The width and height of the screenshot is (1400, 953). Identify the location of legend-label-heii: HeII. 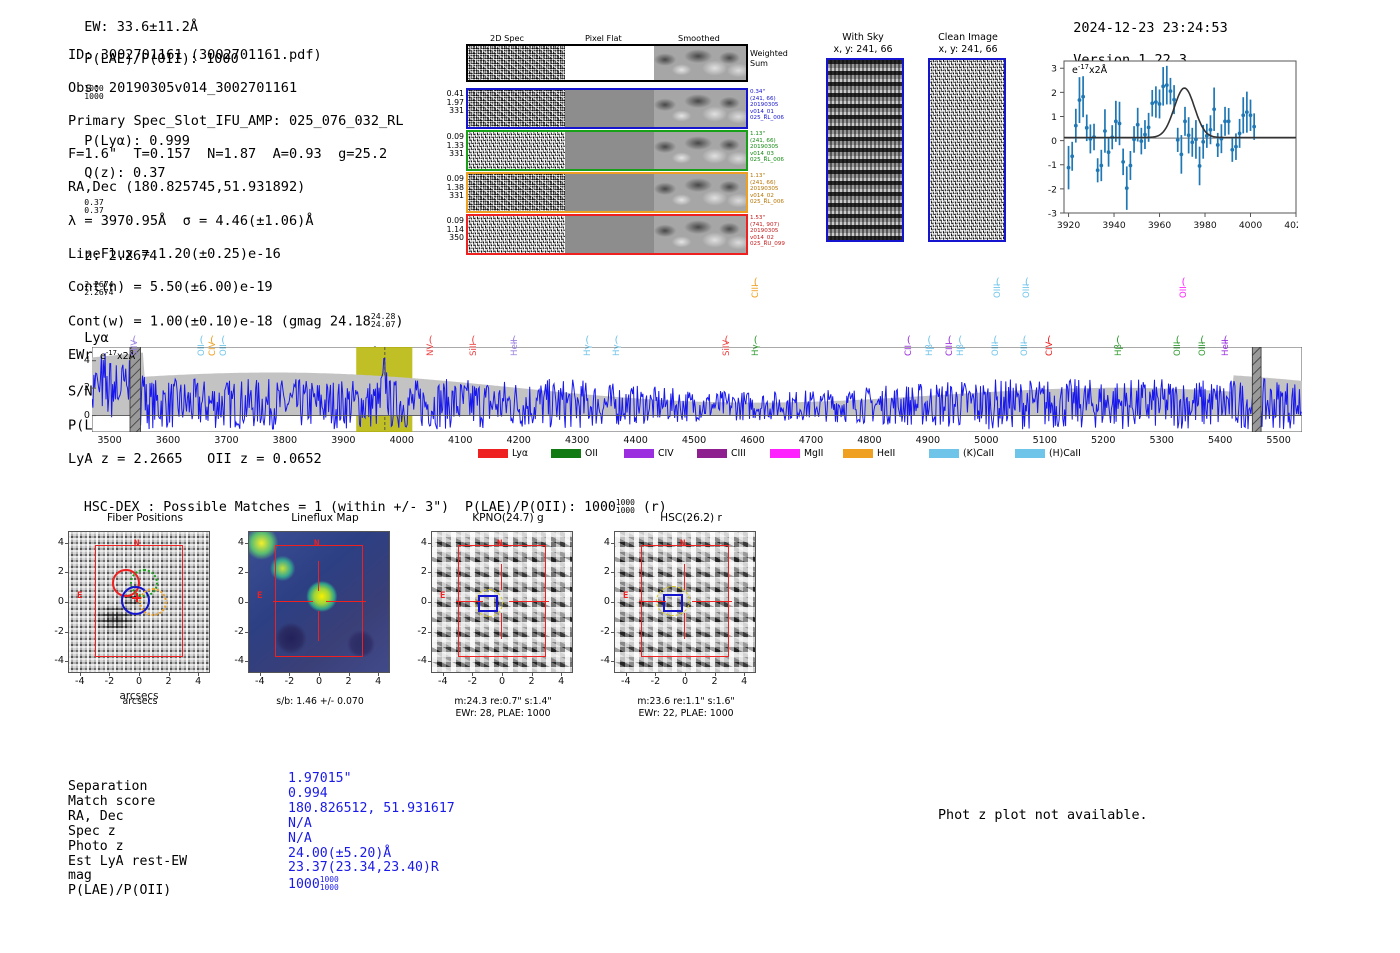
(886, 453).